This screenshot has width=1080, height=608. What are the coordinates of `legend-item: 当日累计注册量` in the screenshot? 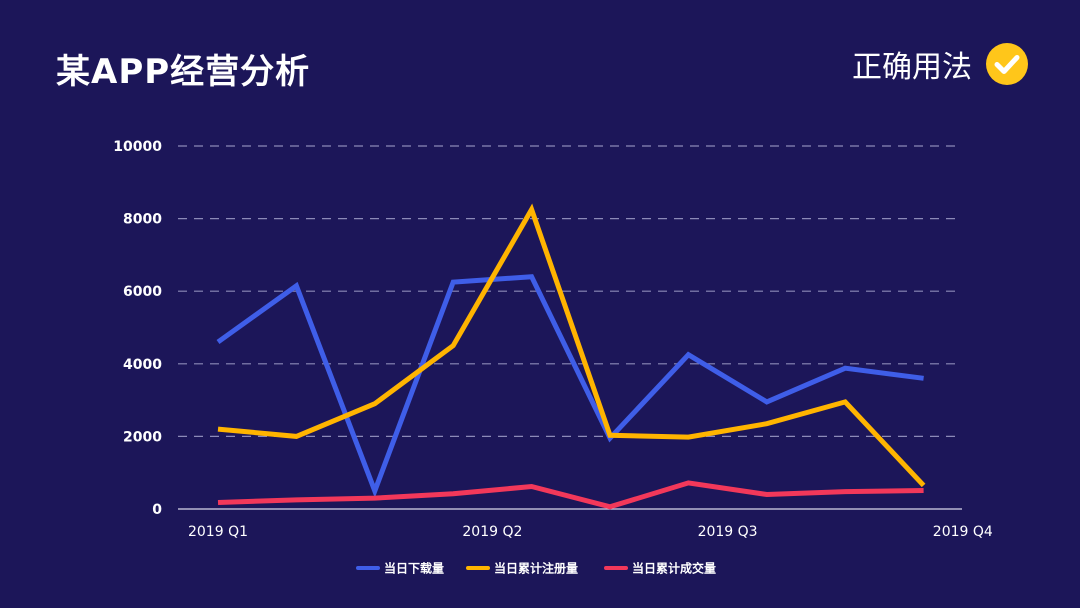 It's located at (522, 568).